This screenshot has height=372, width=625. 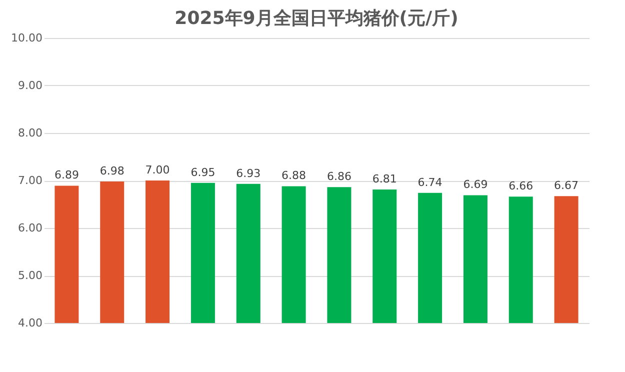 I want to click on data-label: 6.98, so click(x=112, y=171).